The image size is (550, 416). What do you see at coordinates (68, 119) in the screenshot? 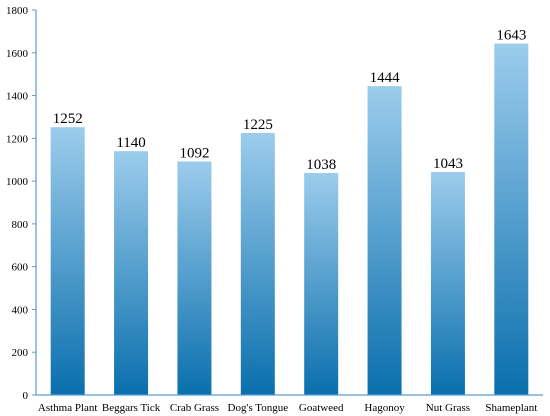
I see `bar-value-label: 1252` at bounding box center [68, 119].